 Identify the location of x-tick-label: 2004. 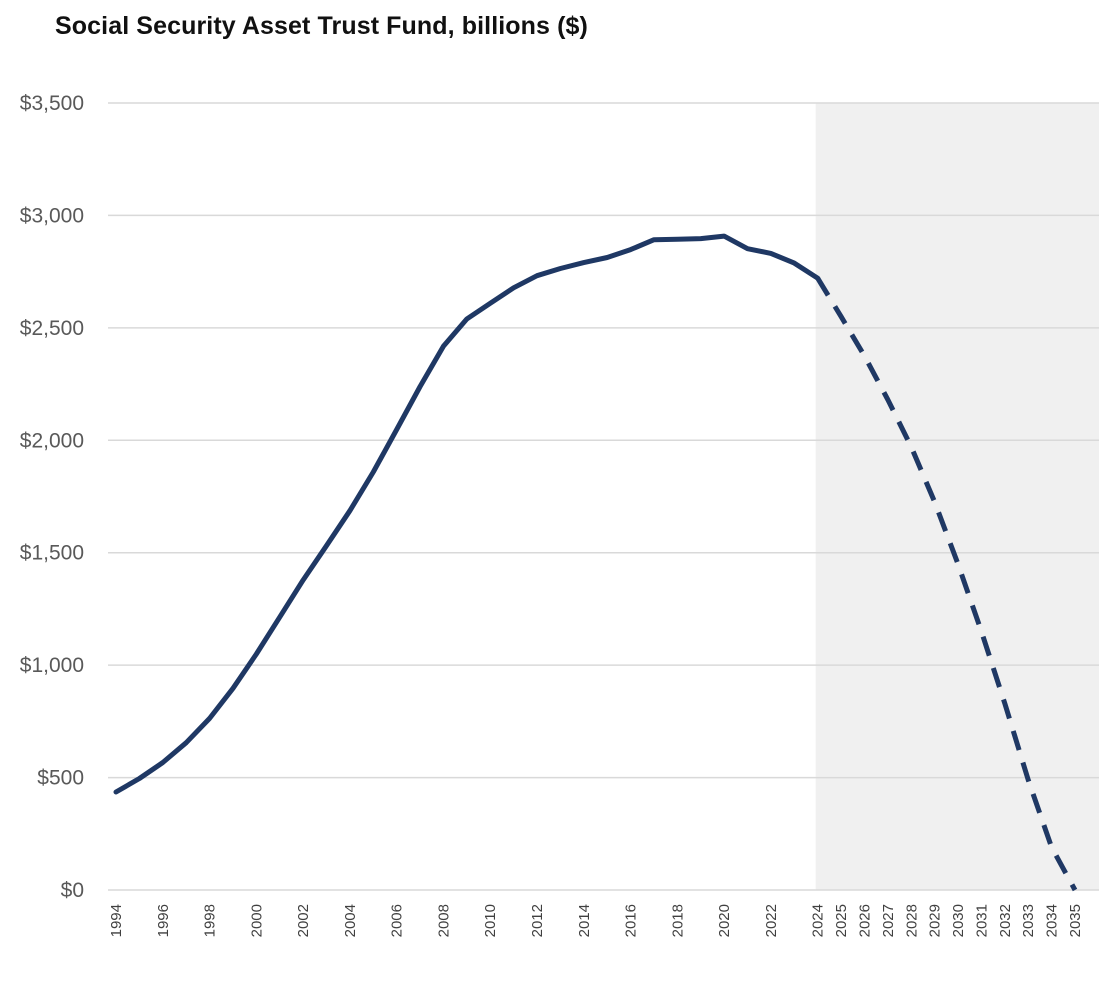
(350, 920).